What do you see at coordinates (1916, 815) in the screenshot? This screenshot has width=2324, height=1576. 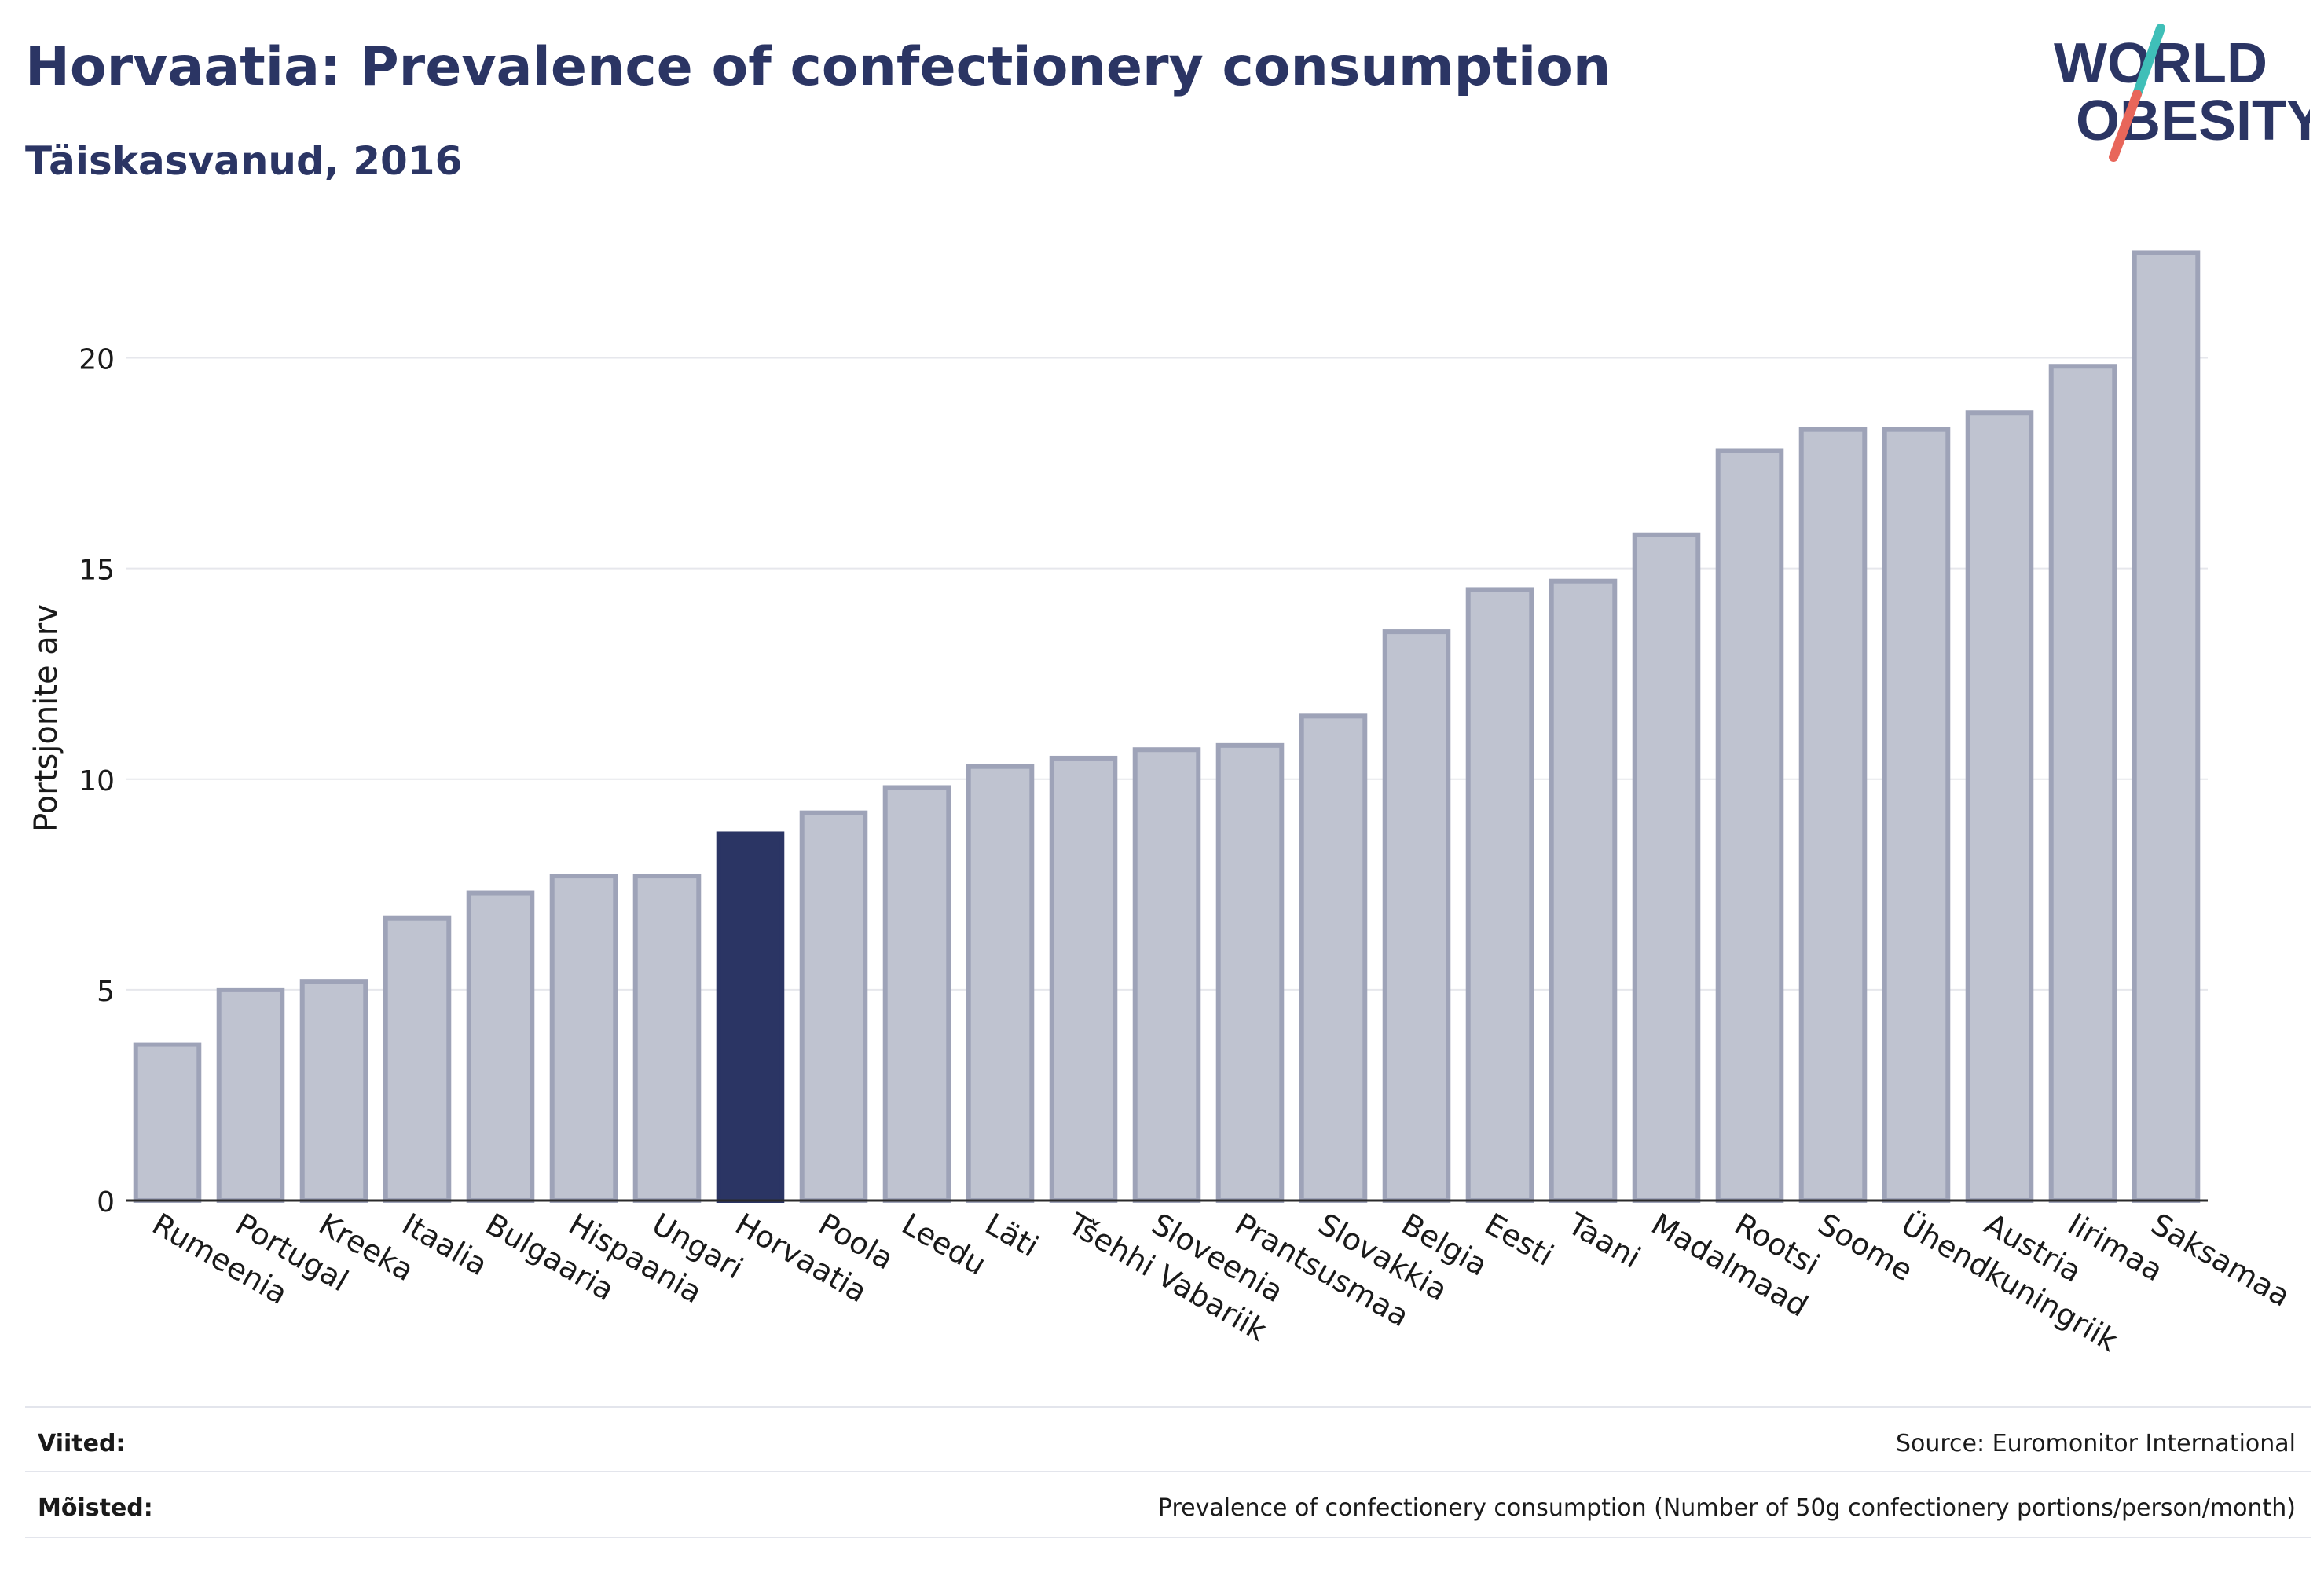 I see `bar-ühendkuningriik` at bounding box center [1916, 815].